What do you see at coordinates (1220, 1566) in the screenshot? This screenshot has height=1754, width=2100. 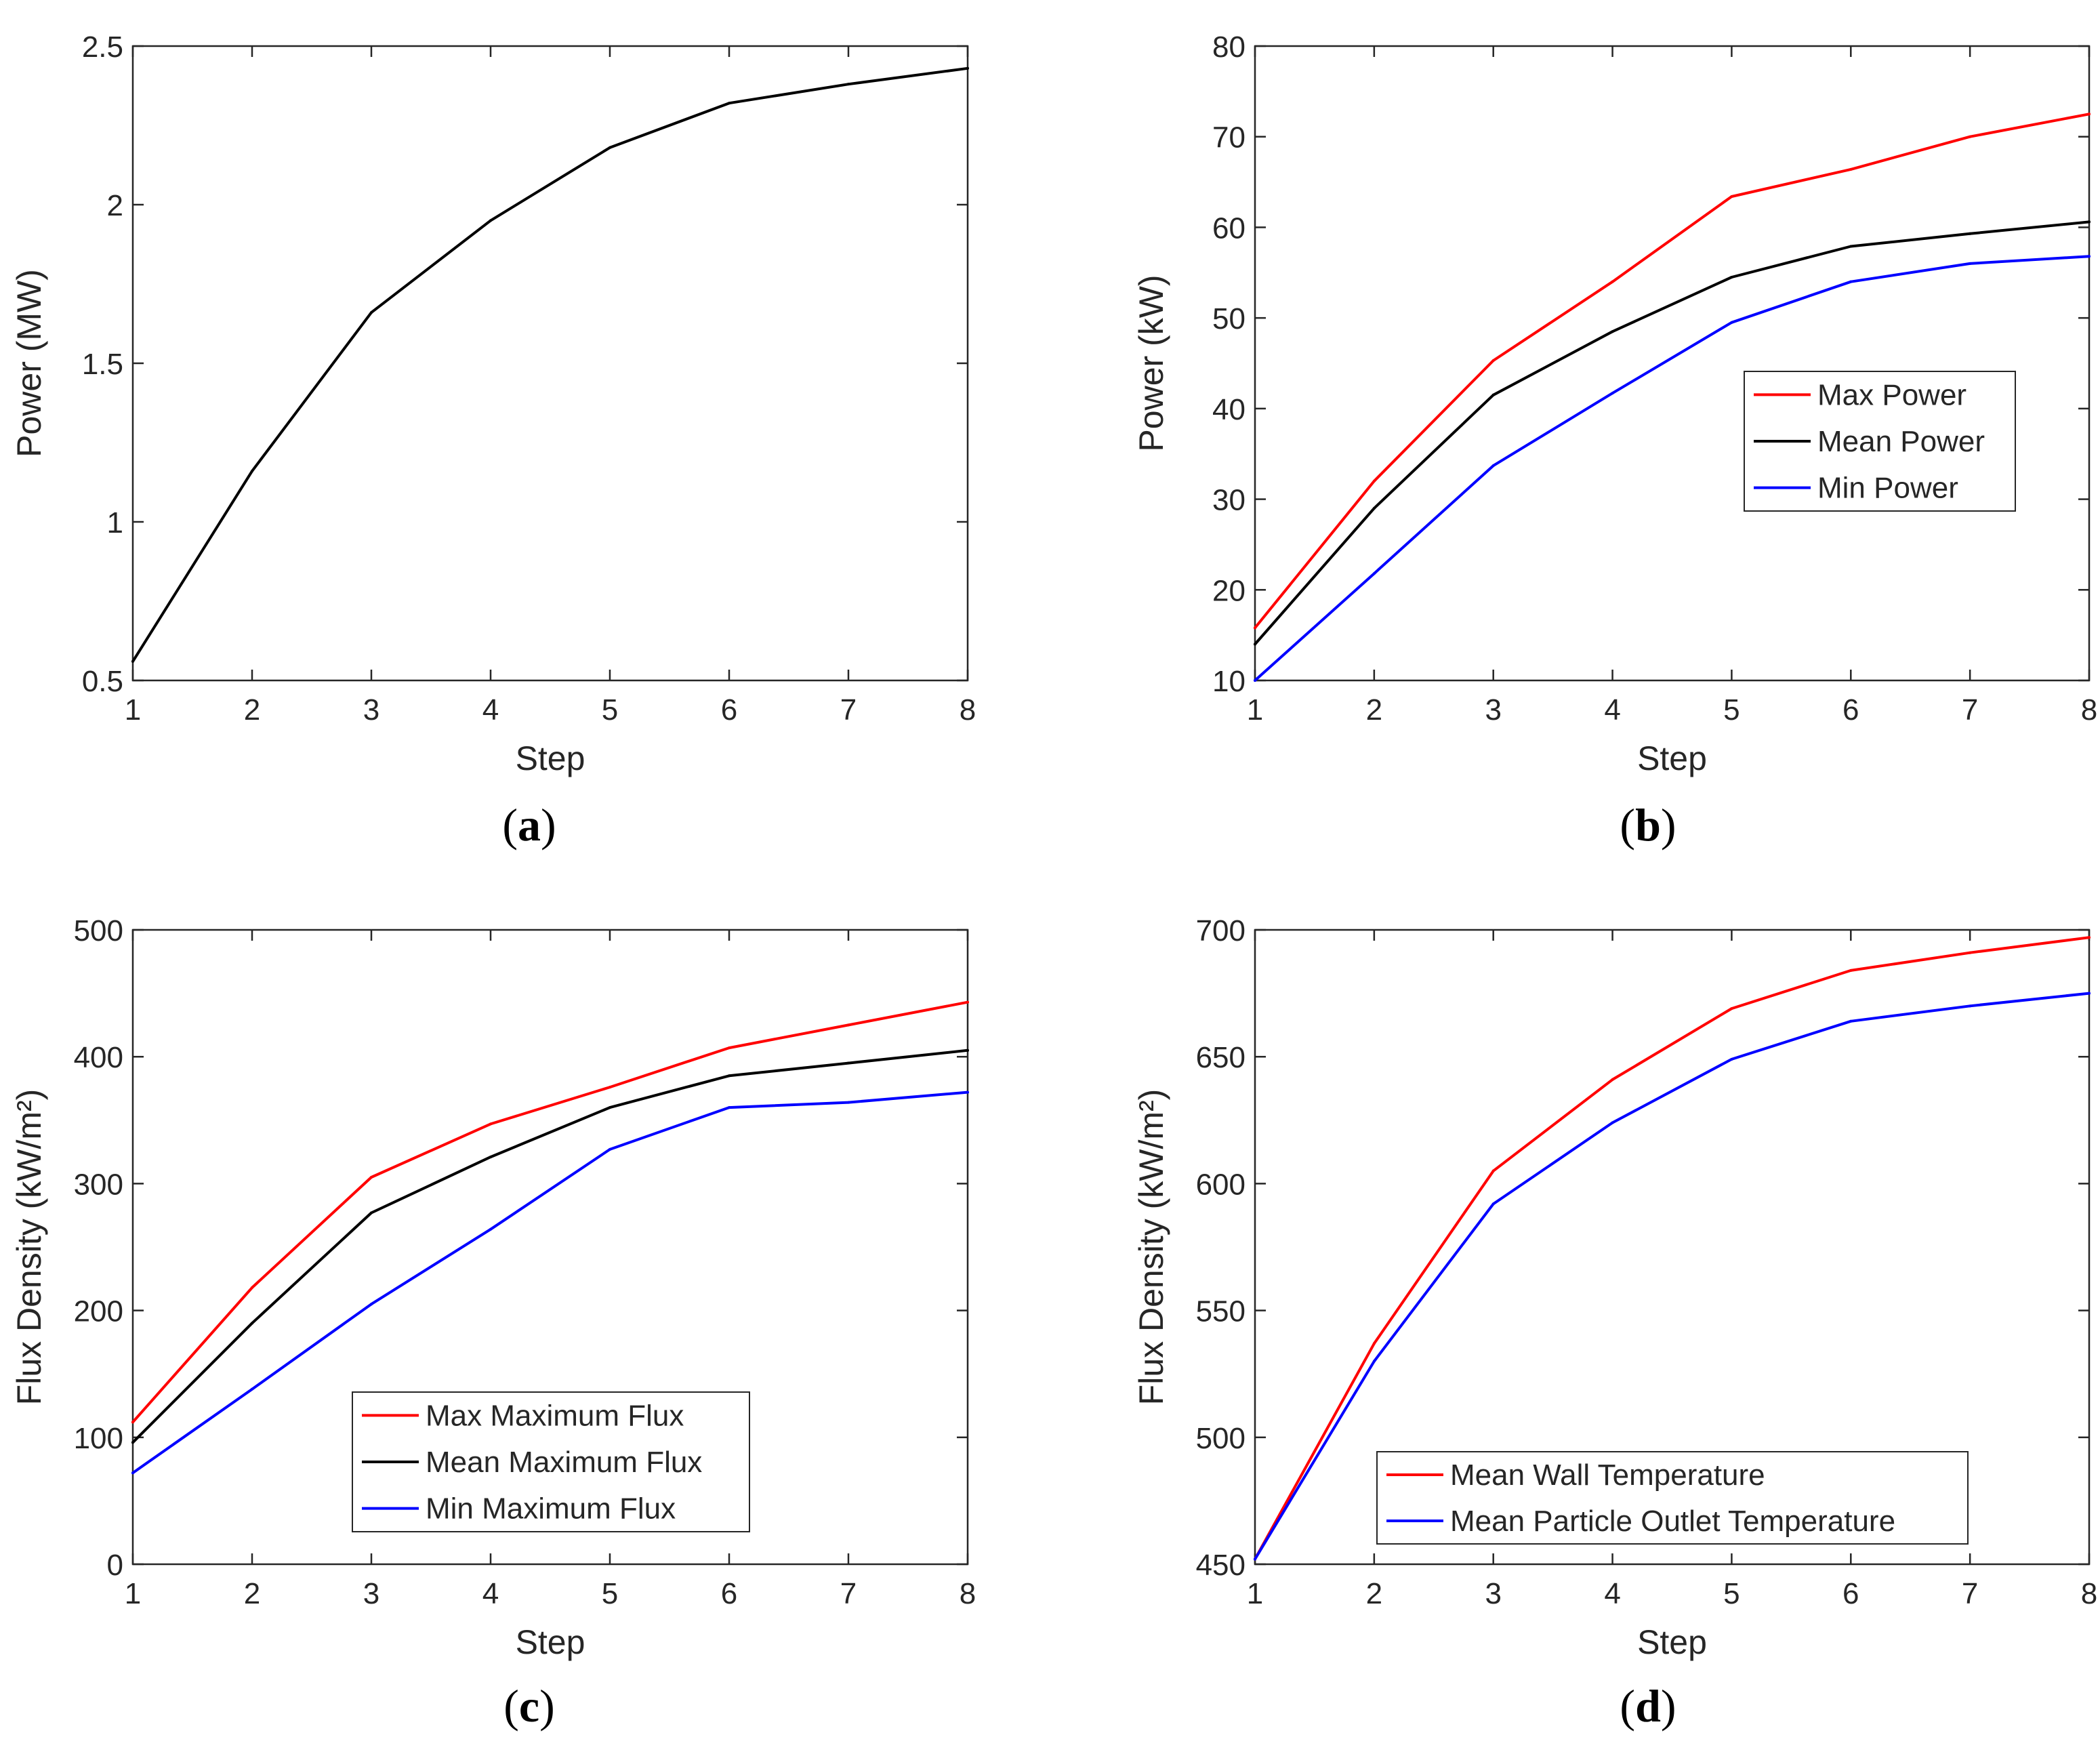 I see `y-tick-label: 450` at bounding box center [1220, 1566].